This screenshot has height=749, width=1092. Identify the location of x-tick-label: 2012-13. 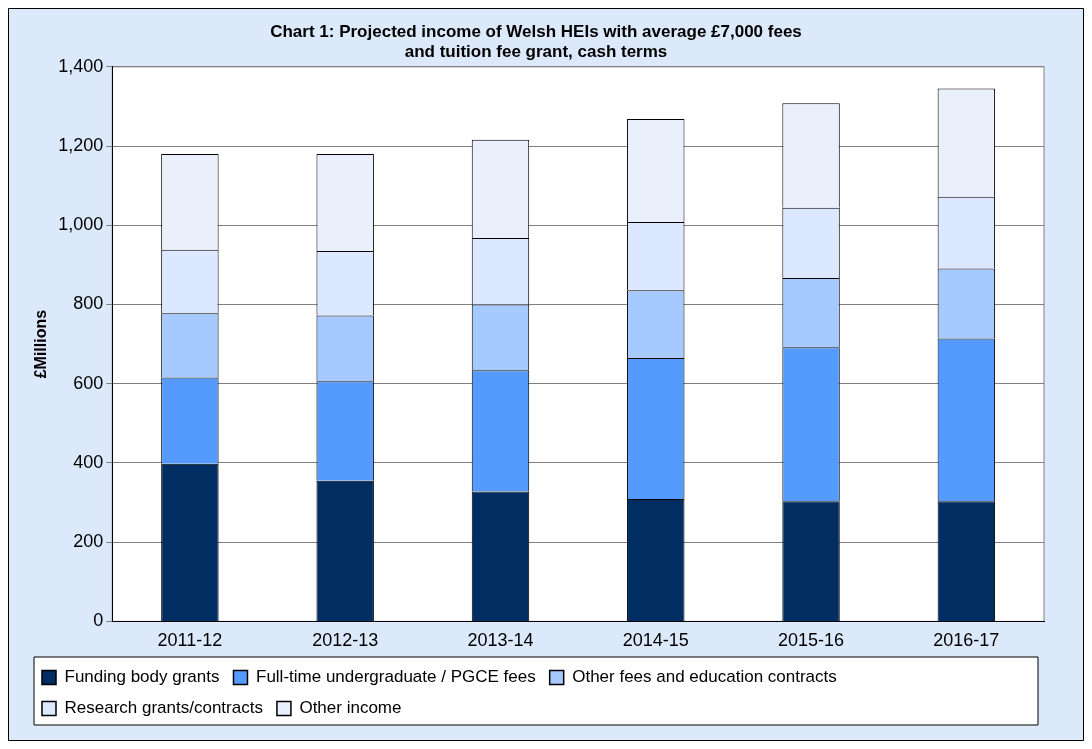
(345, 640).